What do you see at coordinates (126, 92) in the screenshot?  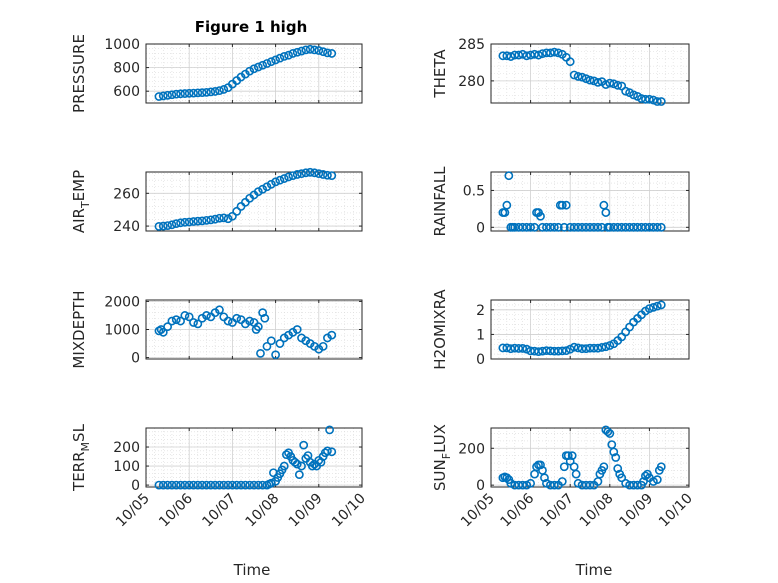 I see `y-tick-label: 600` at bounding box center [126, 92].